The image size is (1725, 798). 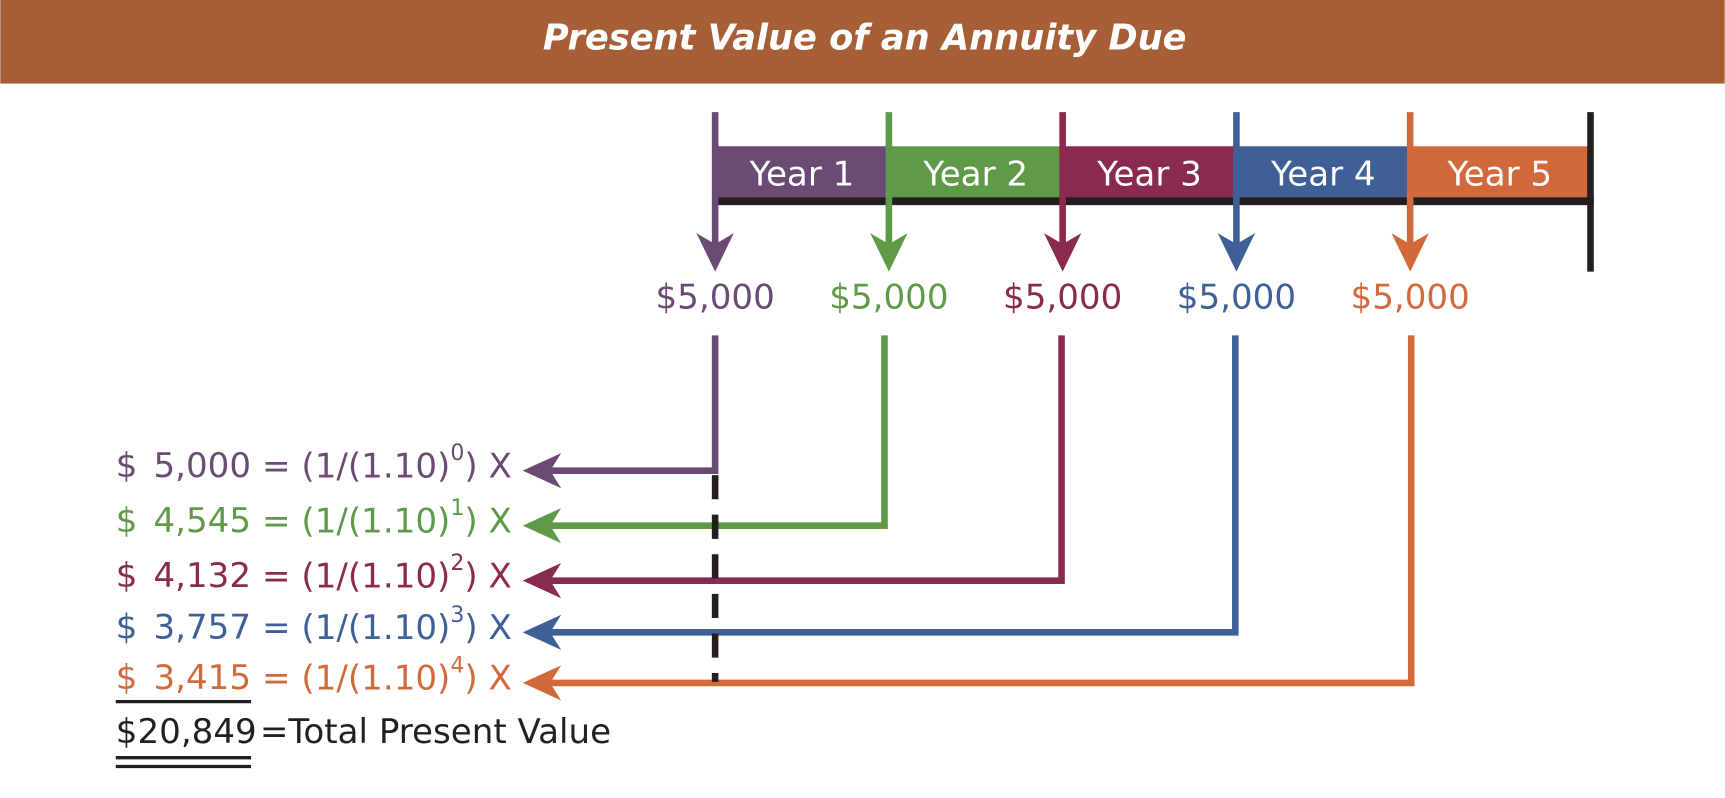 What do you see at coordinates (202, 628) in the screenshot?
I see `row-amount: 3,757` at bounding box center [202, 628].